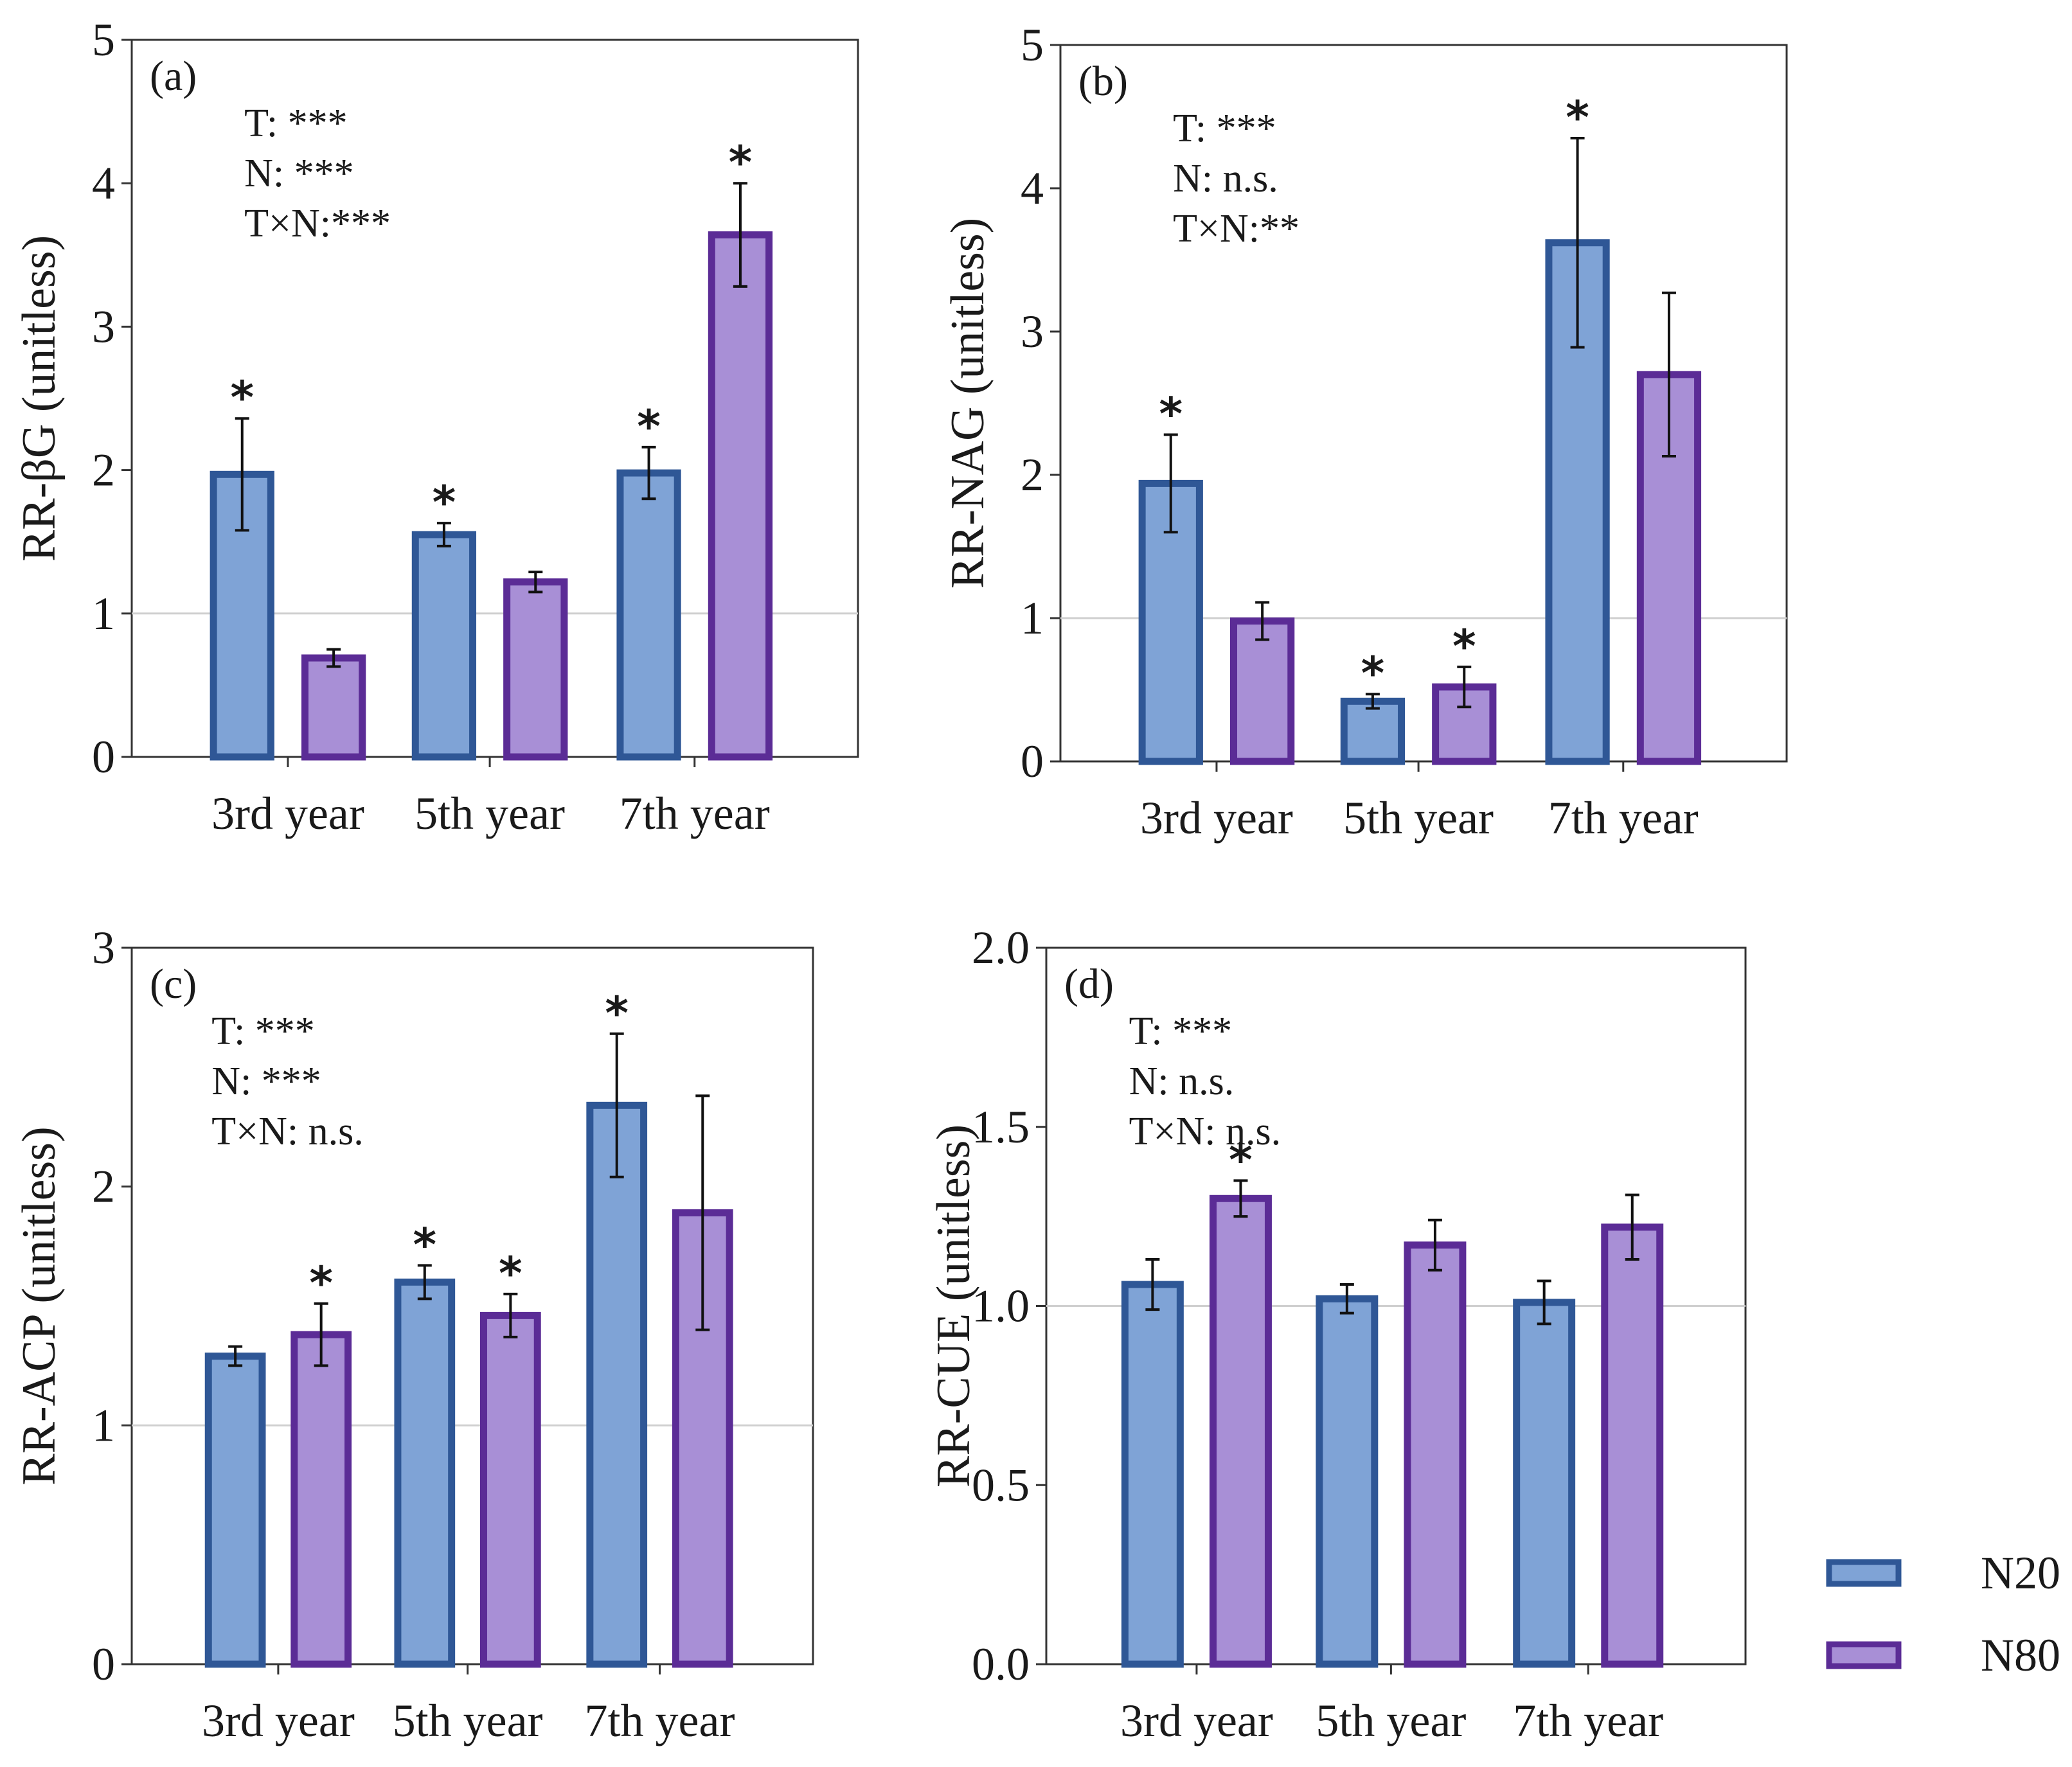 The height and width of the screenshot is (1767, 2072). What do you see at coordinates (1001, 1127) in the screenshot?
I see `y-tick-label: 1.5` at bounding box center [1001, 1127].